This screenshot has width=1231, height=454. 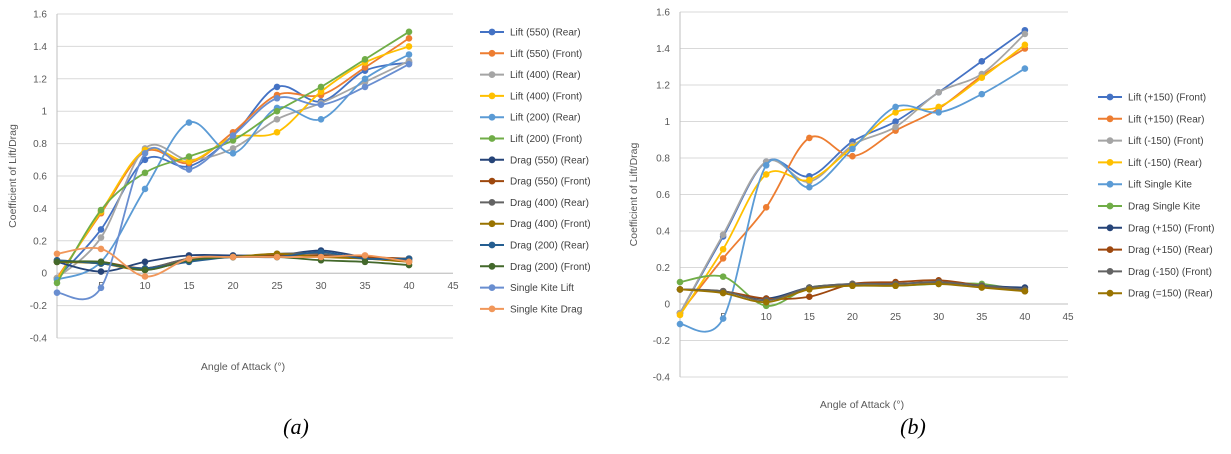 What do you see at coordinates (667, 122) in the screenshot?
I see `y-tick-label: 1` at bounding box center [667, 122].